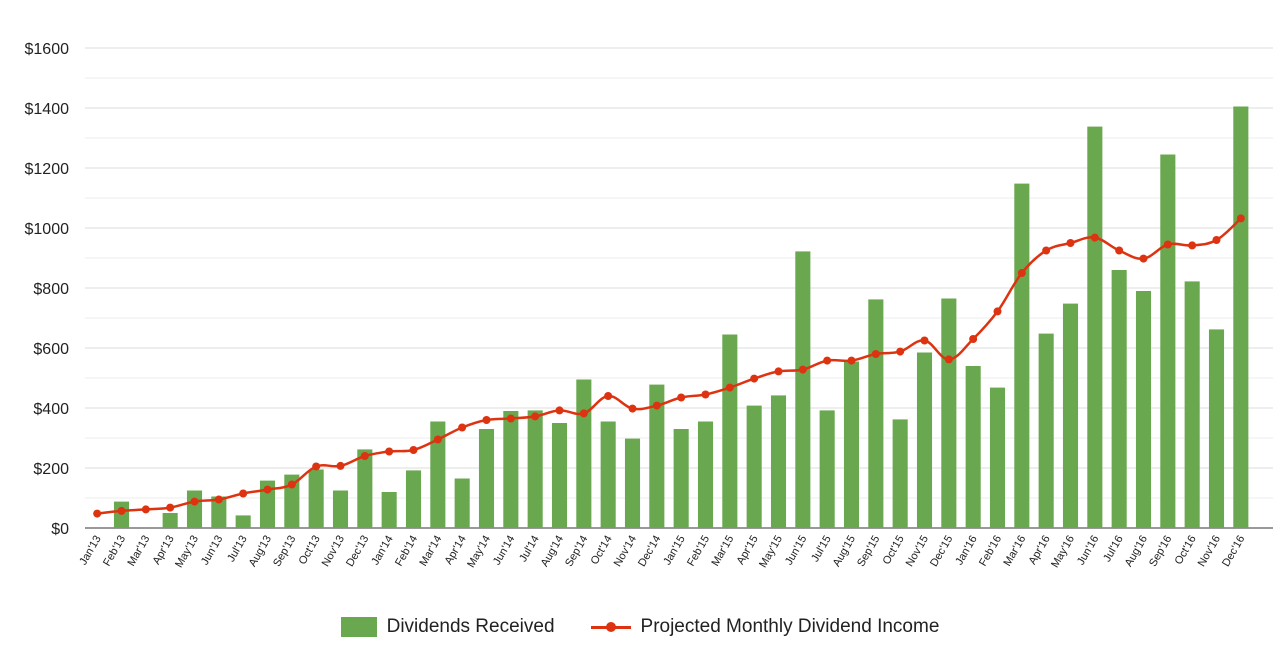  What do you see at coordinates (51, 289) in the screenshot?
I see `y-tick-label: $800` at bounding box center [51, 289].